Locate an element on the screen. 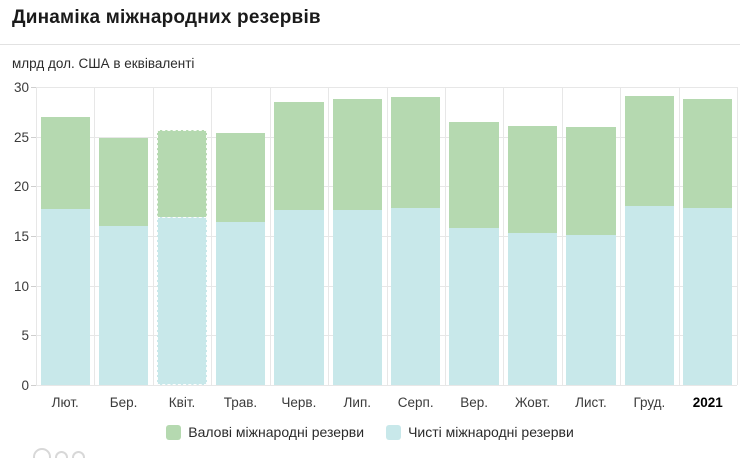  bar-net-Вер. is located at coordinates (474, 306).